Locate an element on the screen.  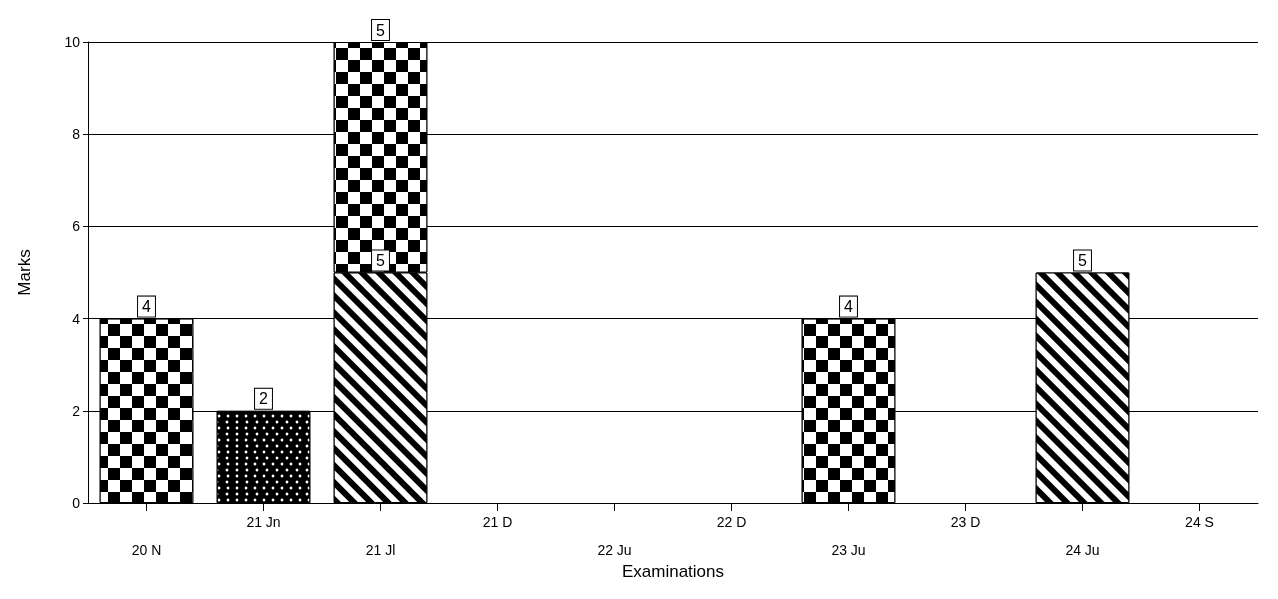
x-tick-label: 21 Jl is located at coordinates (380, 550).